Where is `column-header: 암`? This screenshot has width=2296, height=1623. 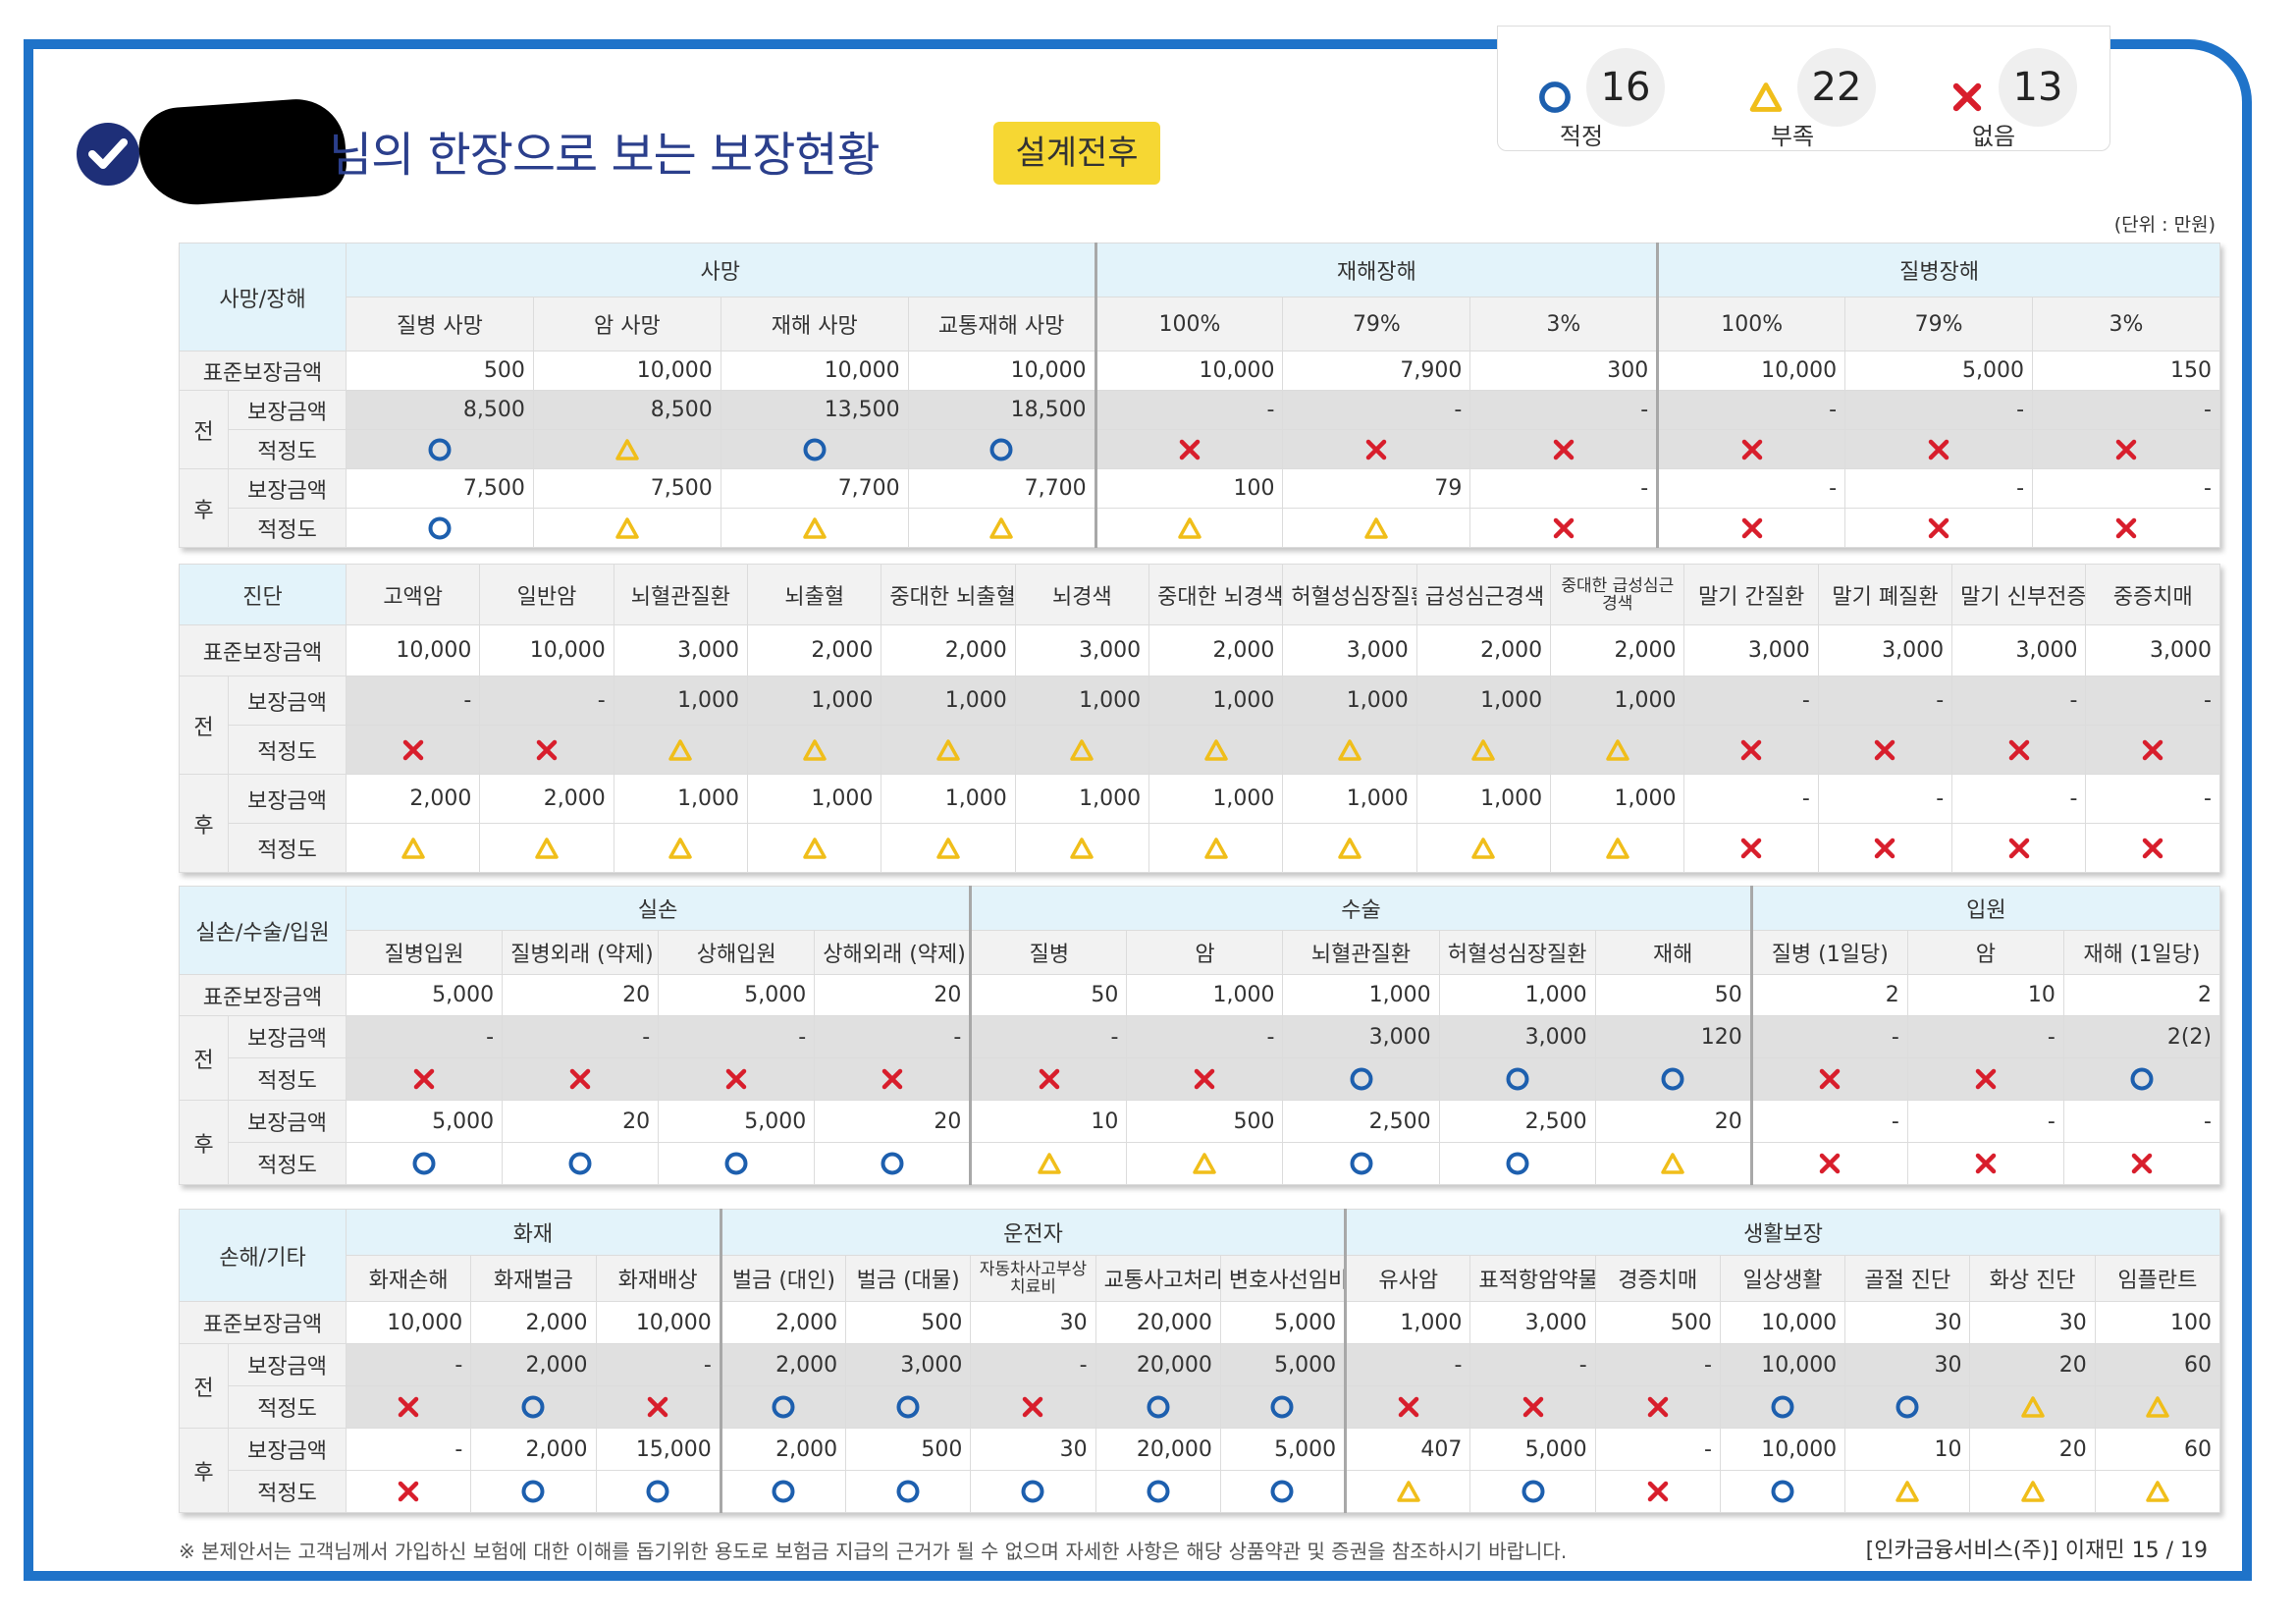 column-header: 암 is located at coordinates (1205, 955).